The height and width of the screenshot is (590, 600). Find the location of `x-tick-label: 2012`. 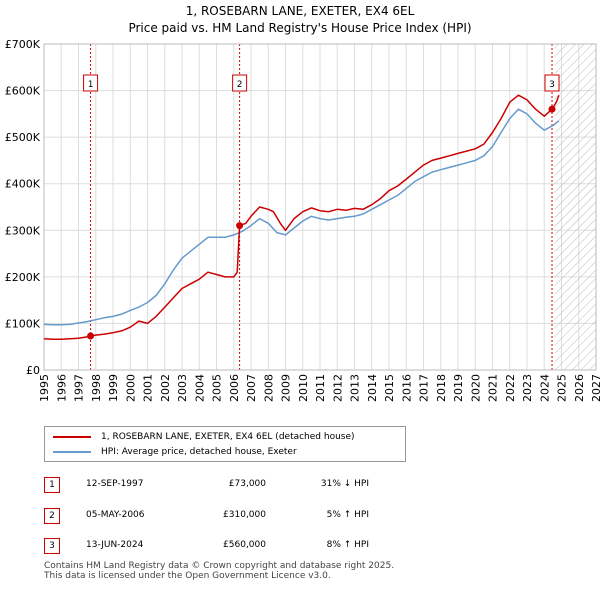

x-tick-label: 2012 is located at coordinates (337, 388).